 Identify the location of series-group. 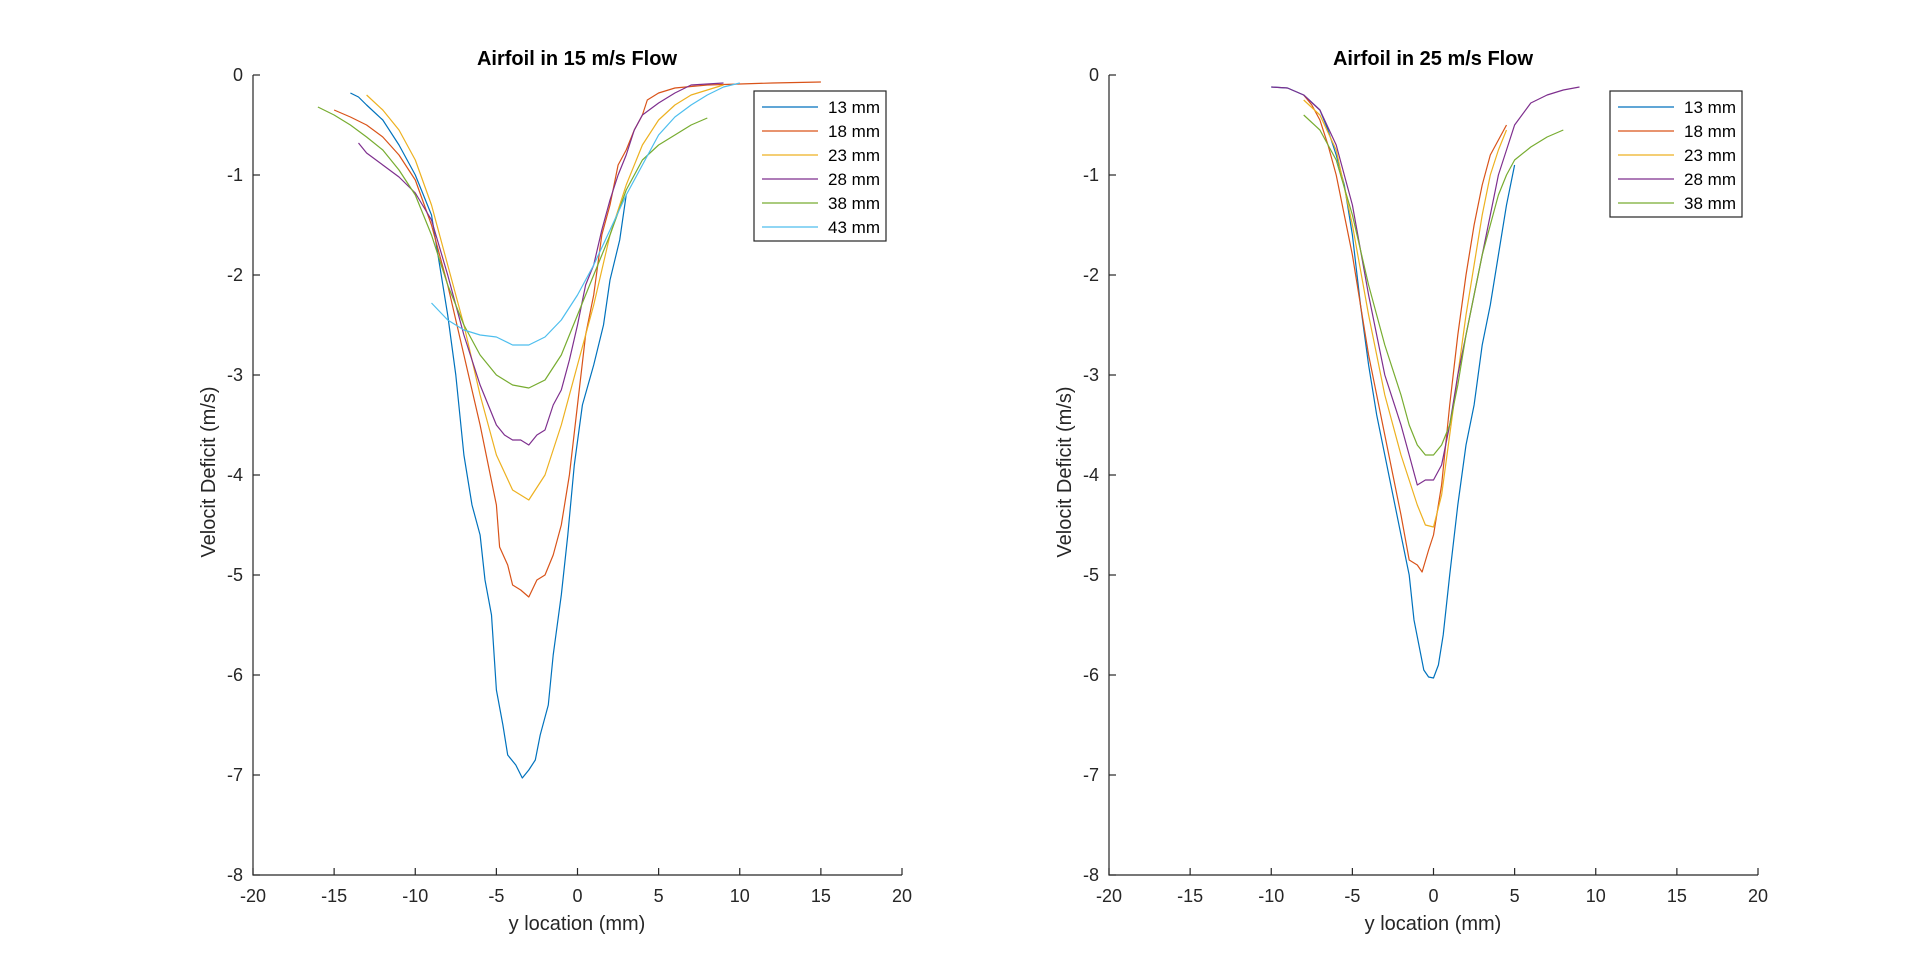
(1425, 382).